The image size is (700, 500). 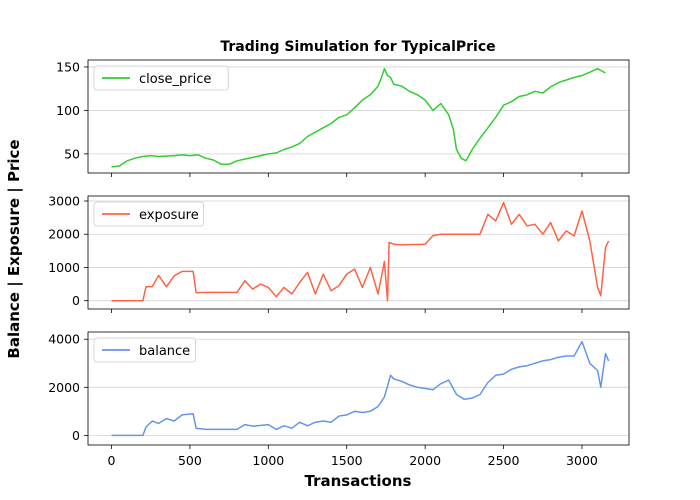 I want to click on legend-balance: balance, so click(x=144, y=350).